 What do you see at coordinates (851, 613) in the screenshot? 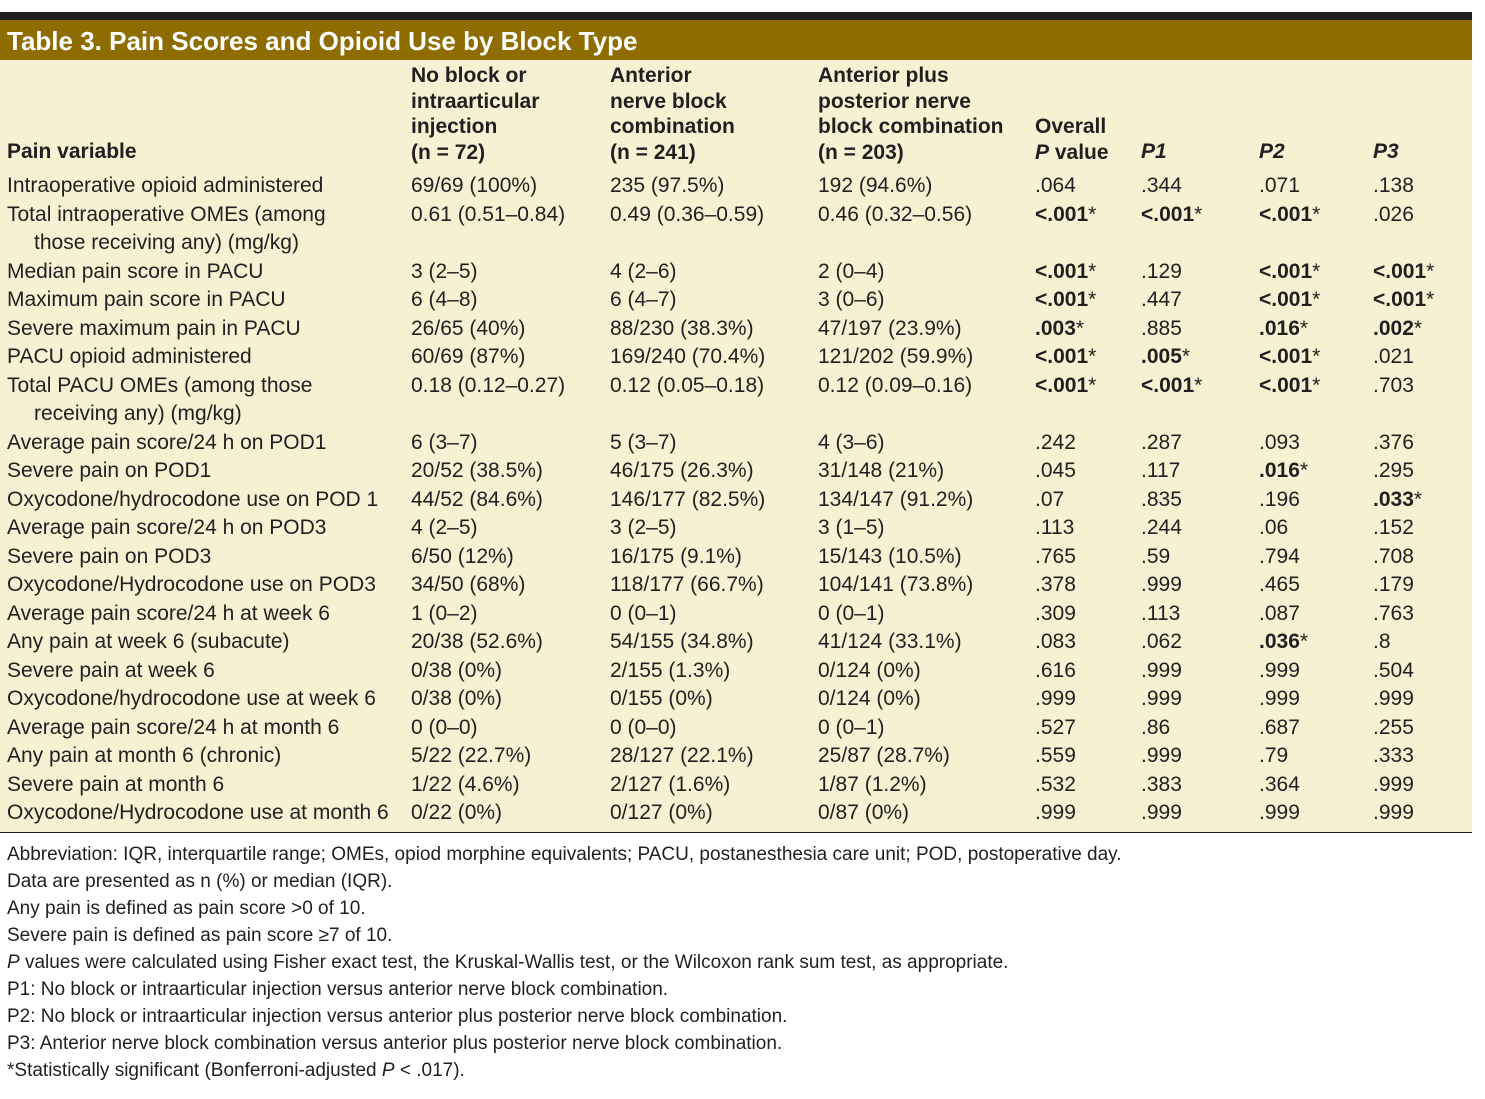
I see `cell-c3: 0 (0–1)` at bounding box center [851, 613].